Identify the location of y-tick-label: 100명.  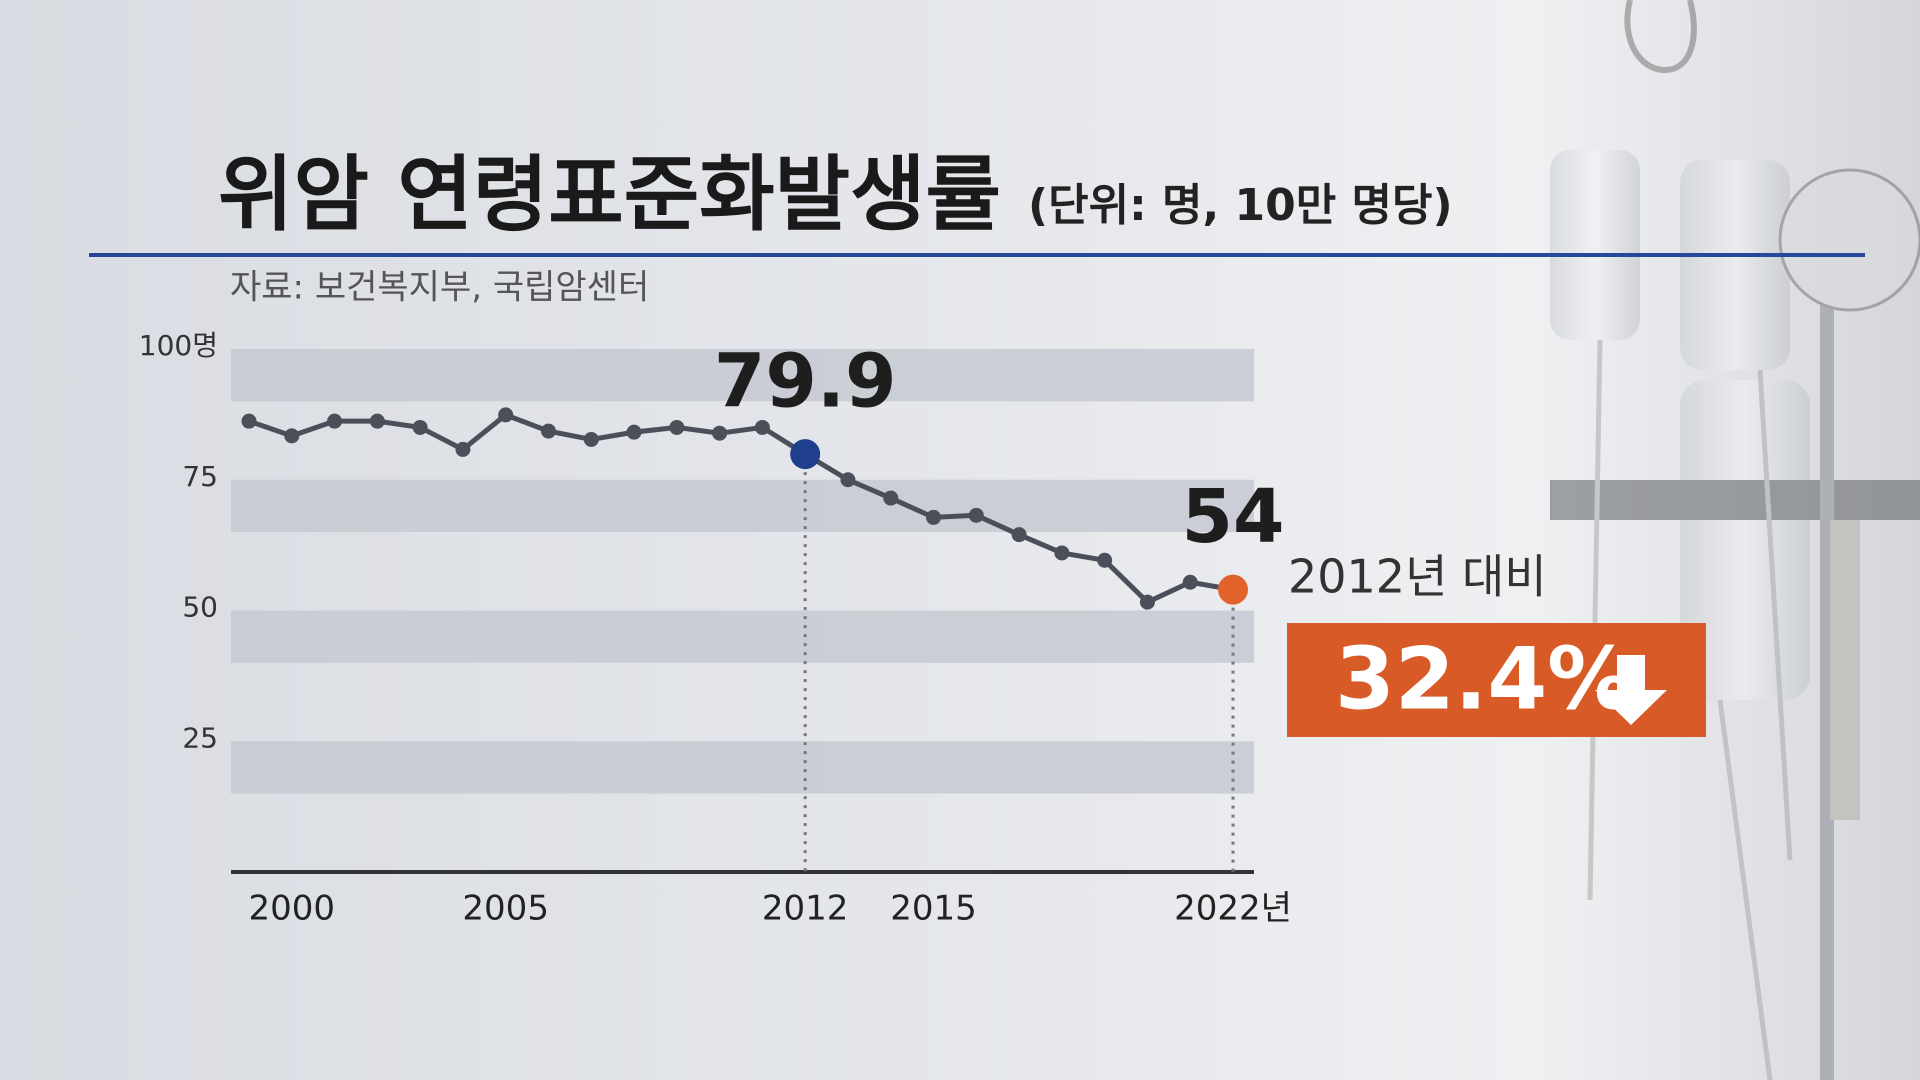
(178, 345).